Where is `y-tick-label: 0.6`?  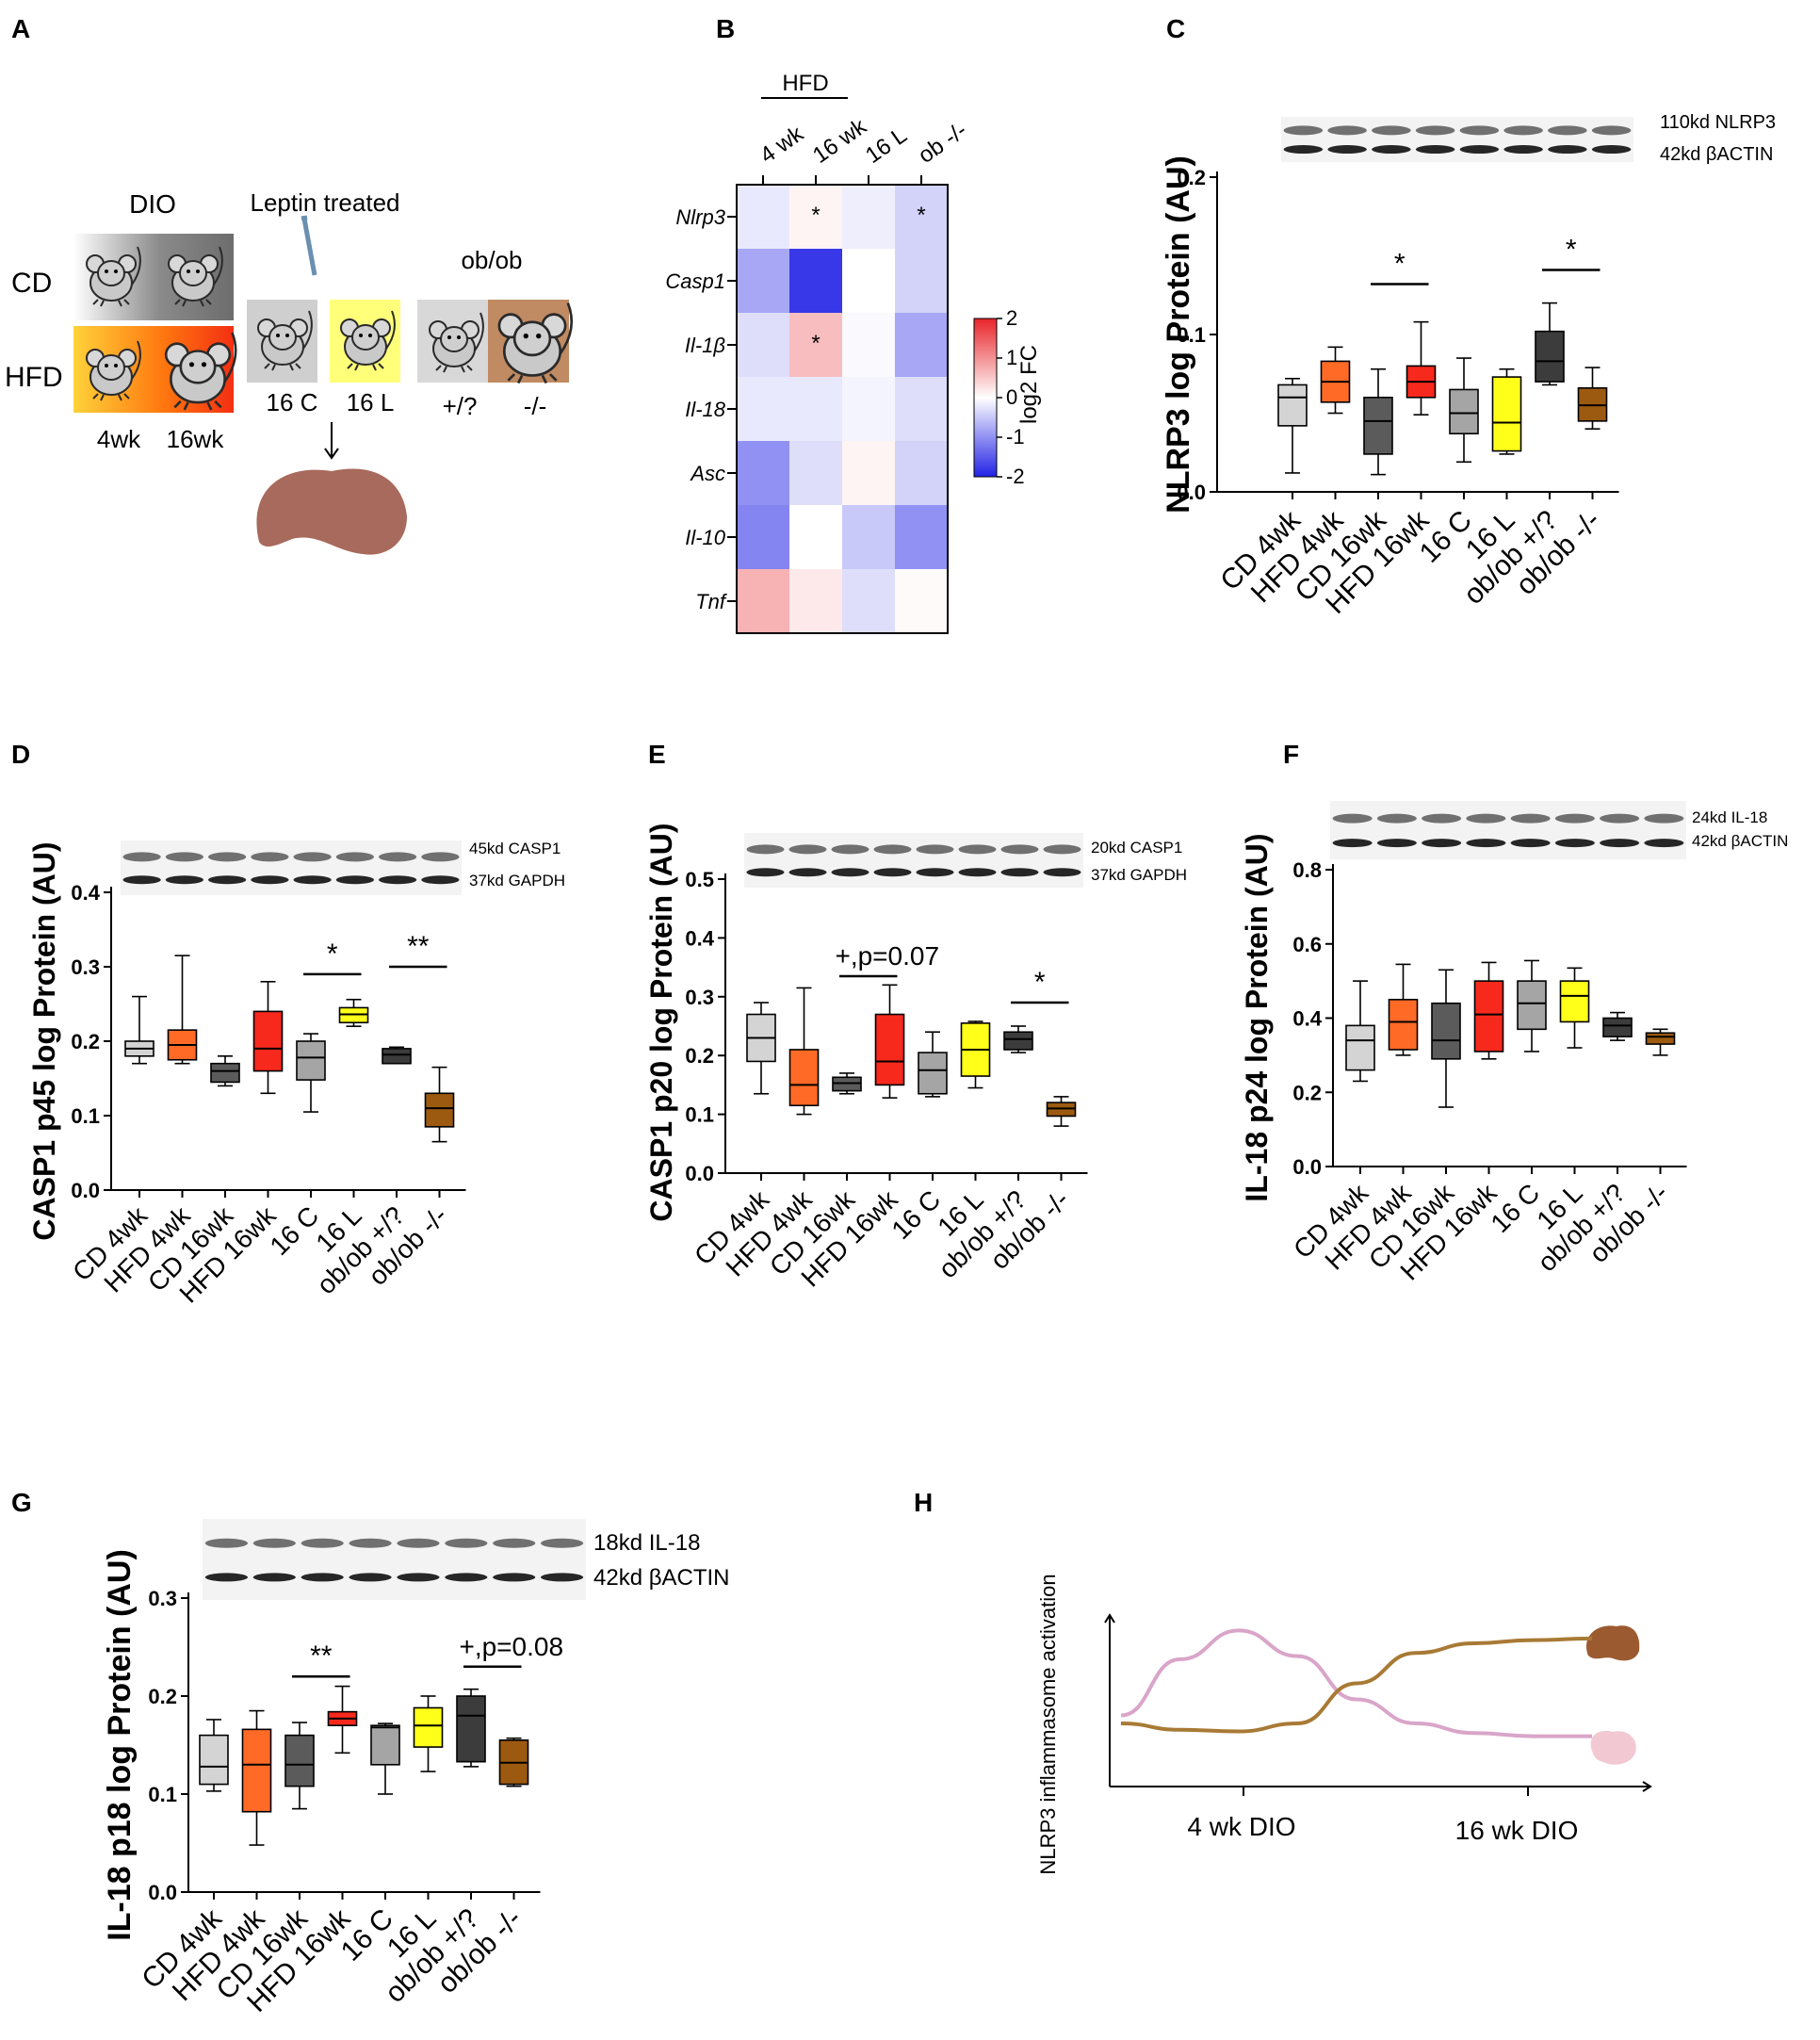
y-tick-label: 0.6 is located at coordinates (1307, 945).